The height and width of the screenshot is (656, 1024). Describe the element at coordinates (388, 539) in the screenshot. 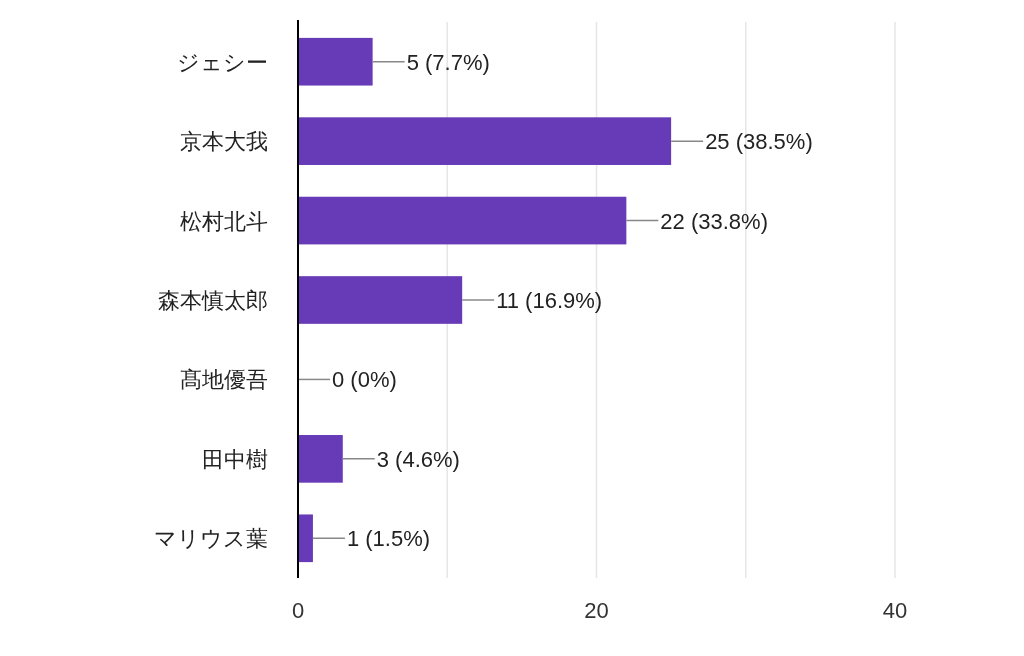

I see `data-label: 1 (1.5%)` at that location.